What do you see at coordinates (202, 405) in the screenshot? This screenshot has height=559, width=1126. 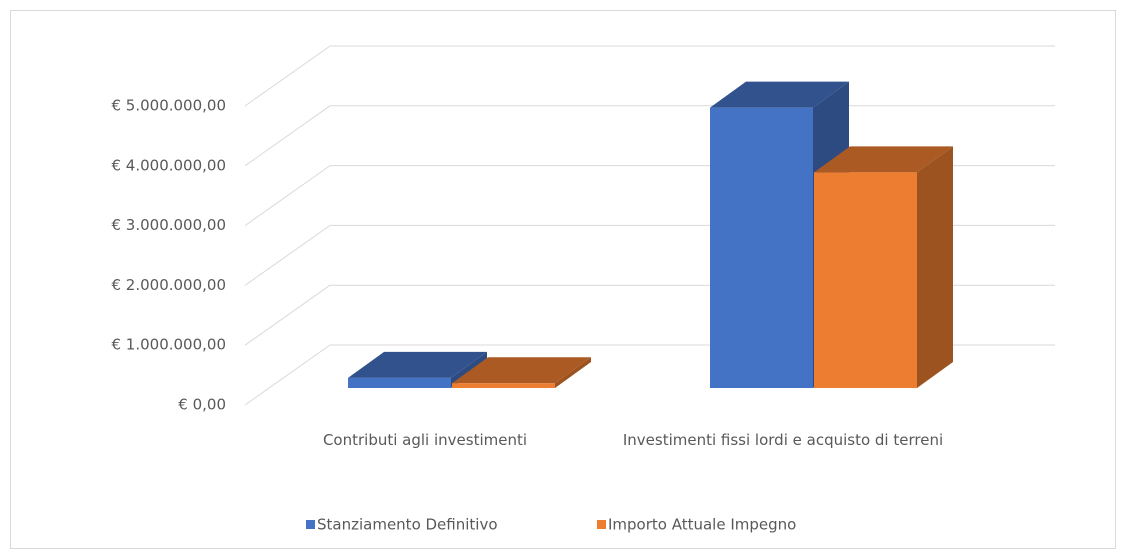 I see `y-tick-label: € 0,00` at bounding box center [202, 405].